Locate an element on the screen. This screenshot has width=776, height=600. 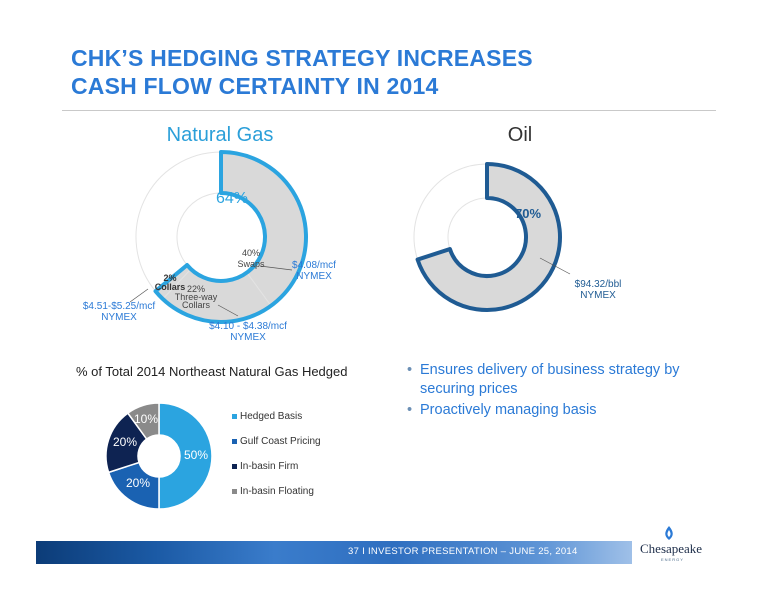
three-way-label-line2: Collars is located at coordinates (196, 305).